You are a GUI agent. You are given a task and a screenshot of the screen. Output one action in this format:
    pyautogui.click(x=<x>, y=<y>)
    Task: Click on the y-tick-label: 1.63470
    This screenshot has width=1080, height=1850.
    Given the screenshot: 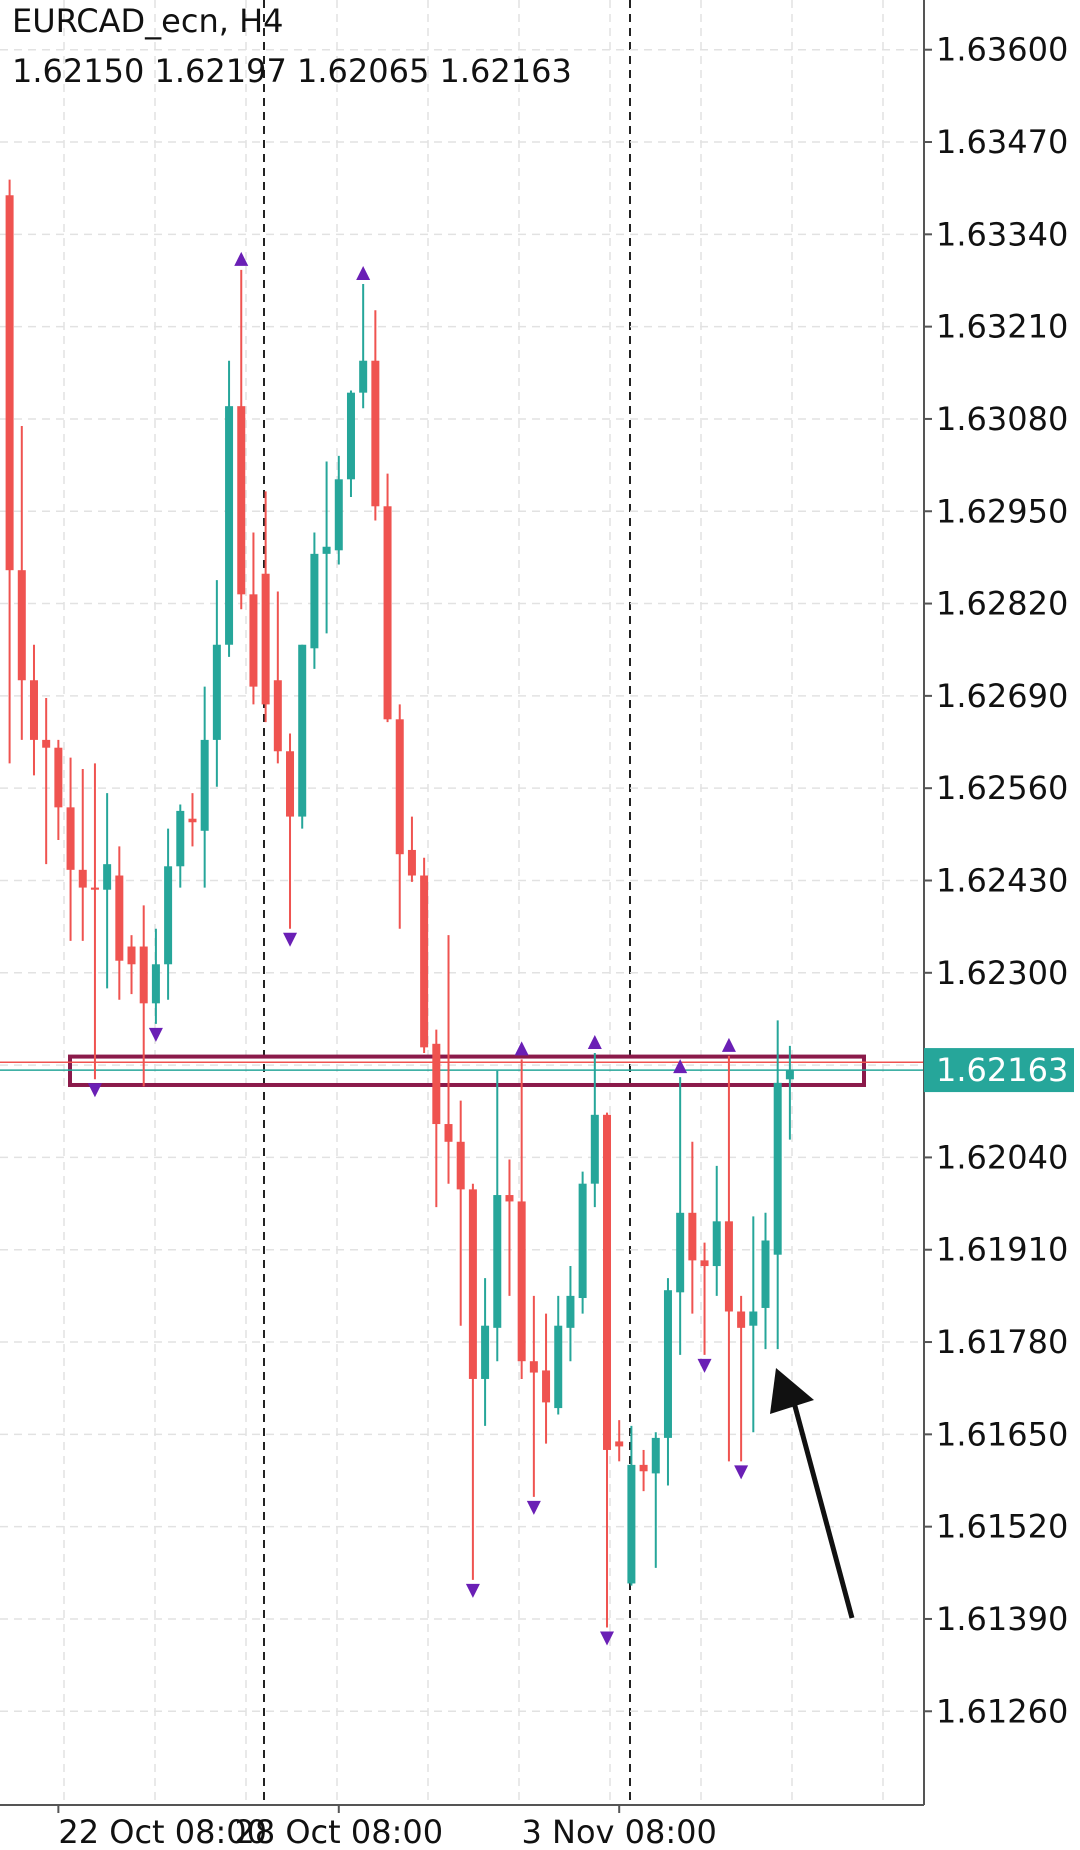 What is the action you would take?
    pyautogui.click(x=1002, y=142)
    